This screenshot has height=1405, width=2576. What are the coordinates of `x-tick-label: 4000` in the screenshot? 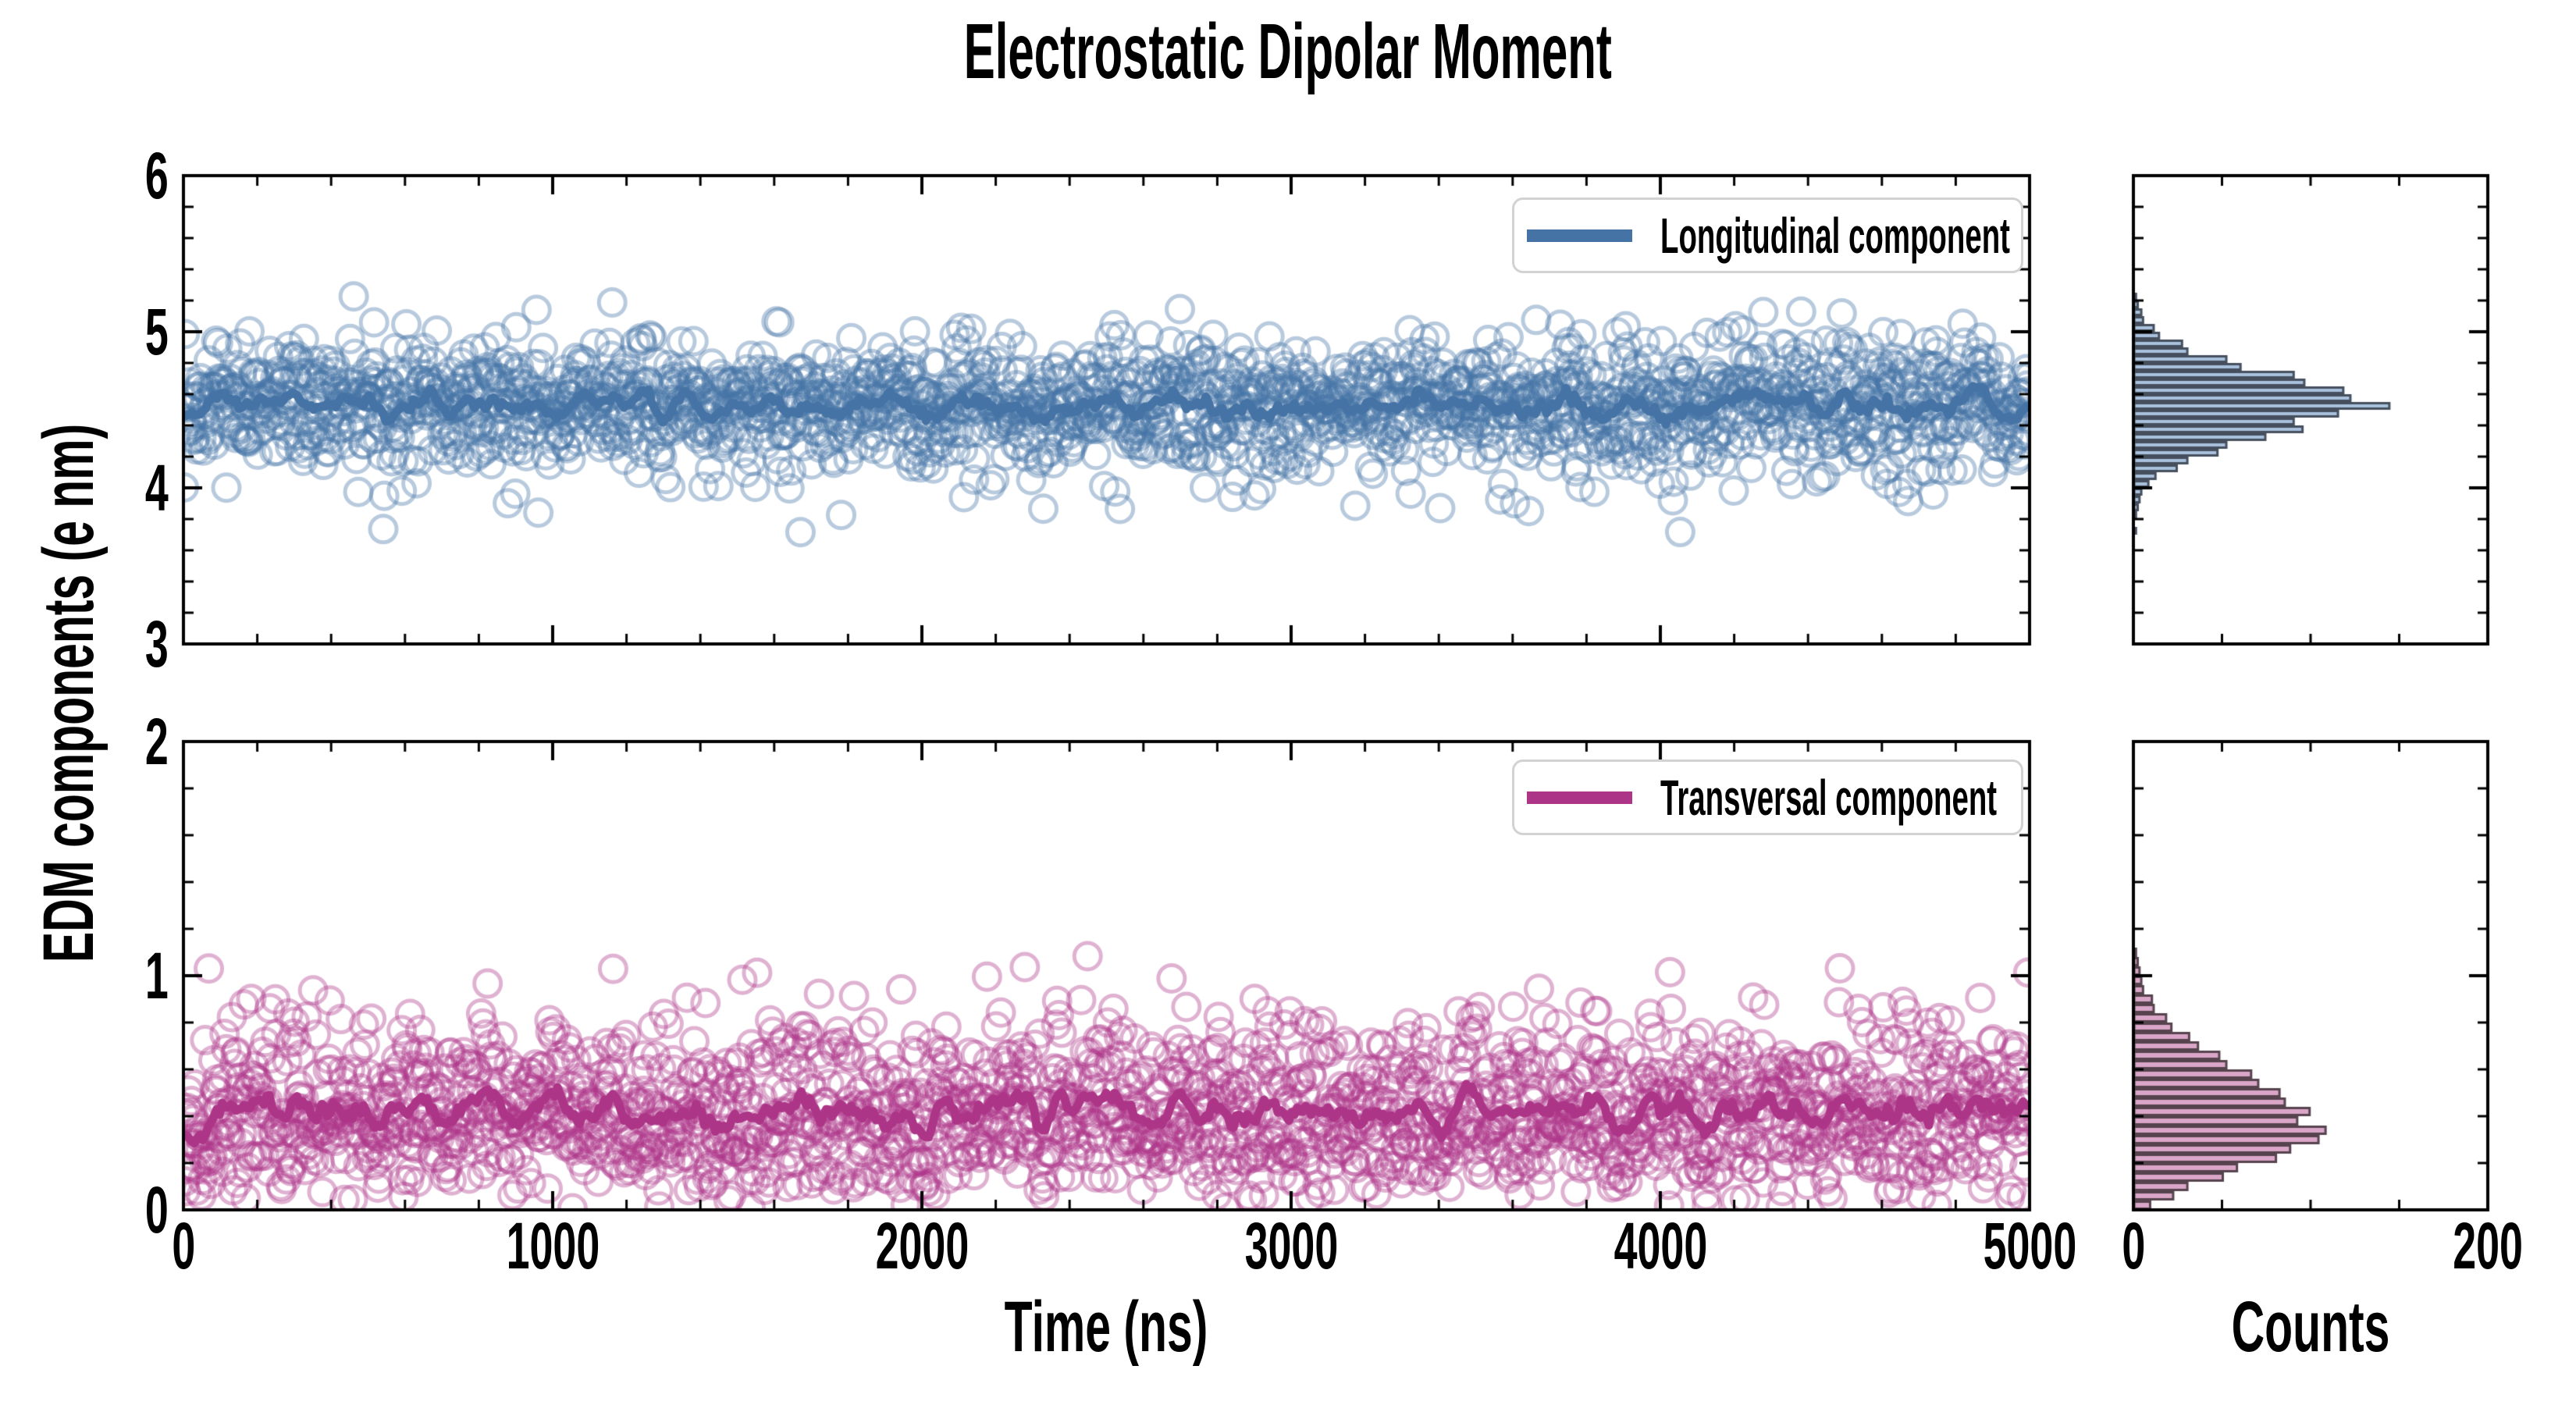 It's located at (1660, 1246).